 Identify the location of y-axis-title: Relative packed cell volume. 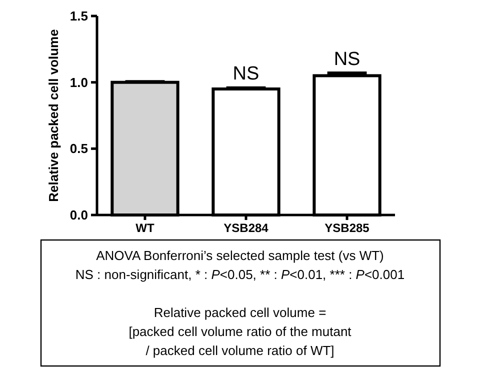
(53, 115).